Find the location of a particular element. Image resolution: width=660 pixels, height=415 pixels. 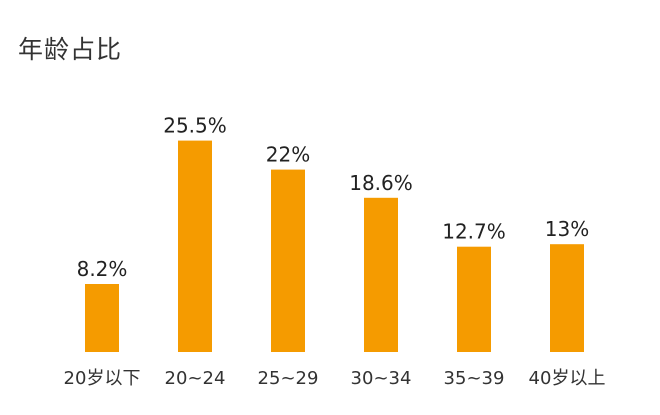

x-tick-label-0: 20岁以下 is located at coordinates (102, 378).